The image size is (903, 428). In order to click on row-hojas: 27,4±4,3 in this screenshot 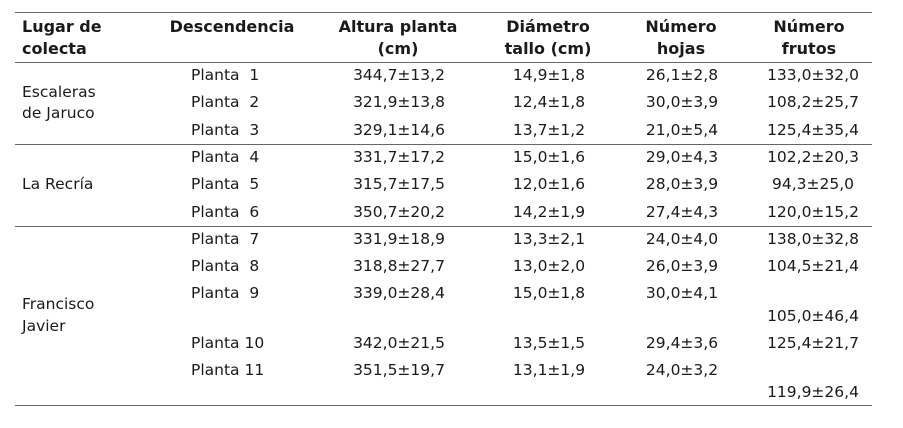, I will do `click(682, 212)`.